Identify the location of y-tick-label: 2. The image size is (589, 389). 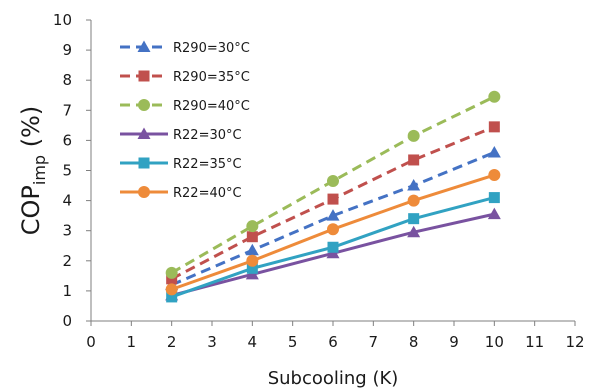
(67, 261).